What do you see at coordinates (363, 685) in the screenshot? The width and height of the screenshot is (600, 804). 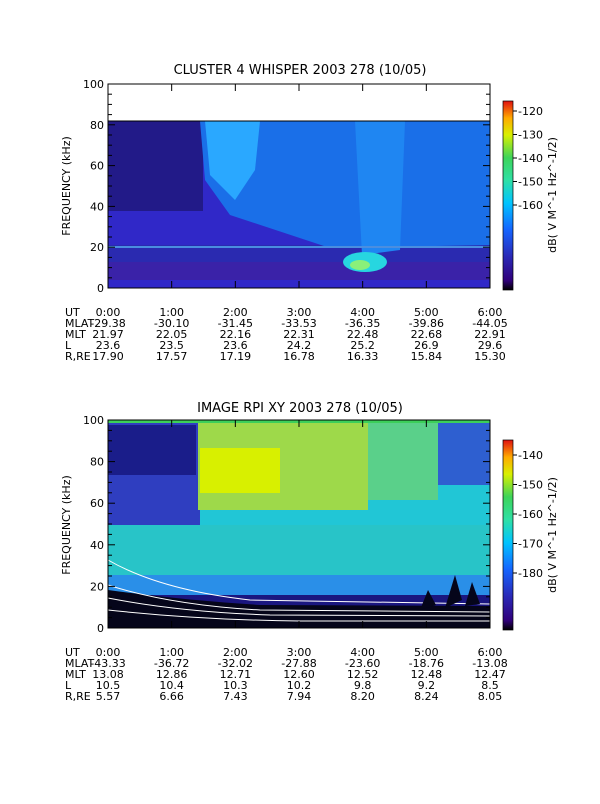 I see `ephemeris-value: 9.8` at bounding box center [363, 685].